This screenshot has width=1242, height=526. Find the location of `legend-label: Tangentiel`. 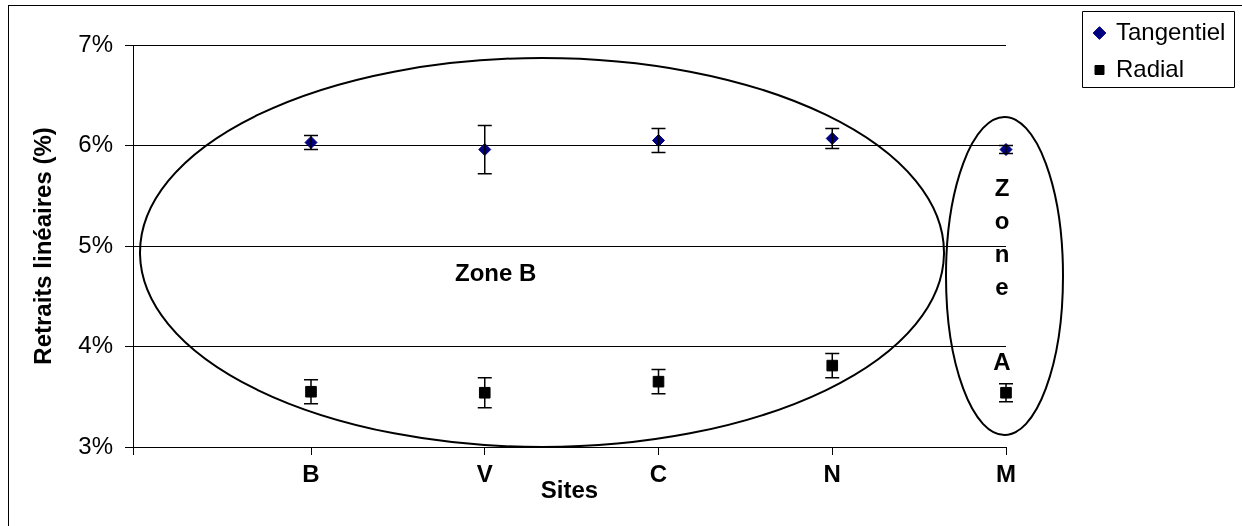

legend-label: Tangentiel is located at coordinates (1171, 31).